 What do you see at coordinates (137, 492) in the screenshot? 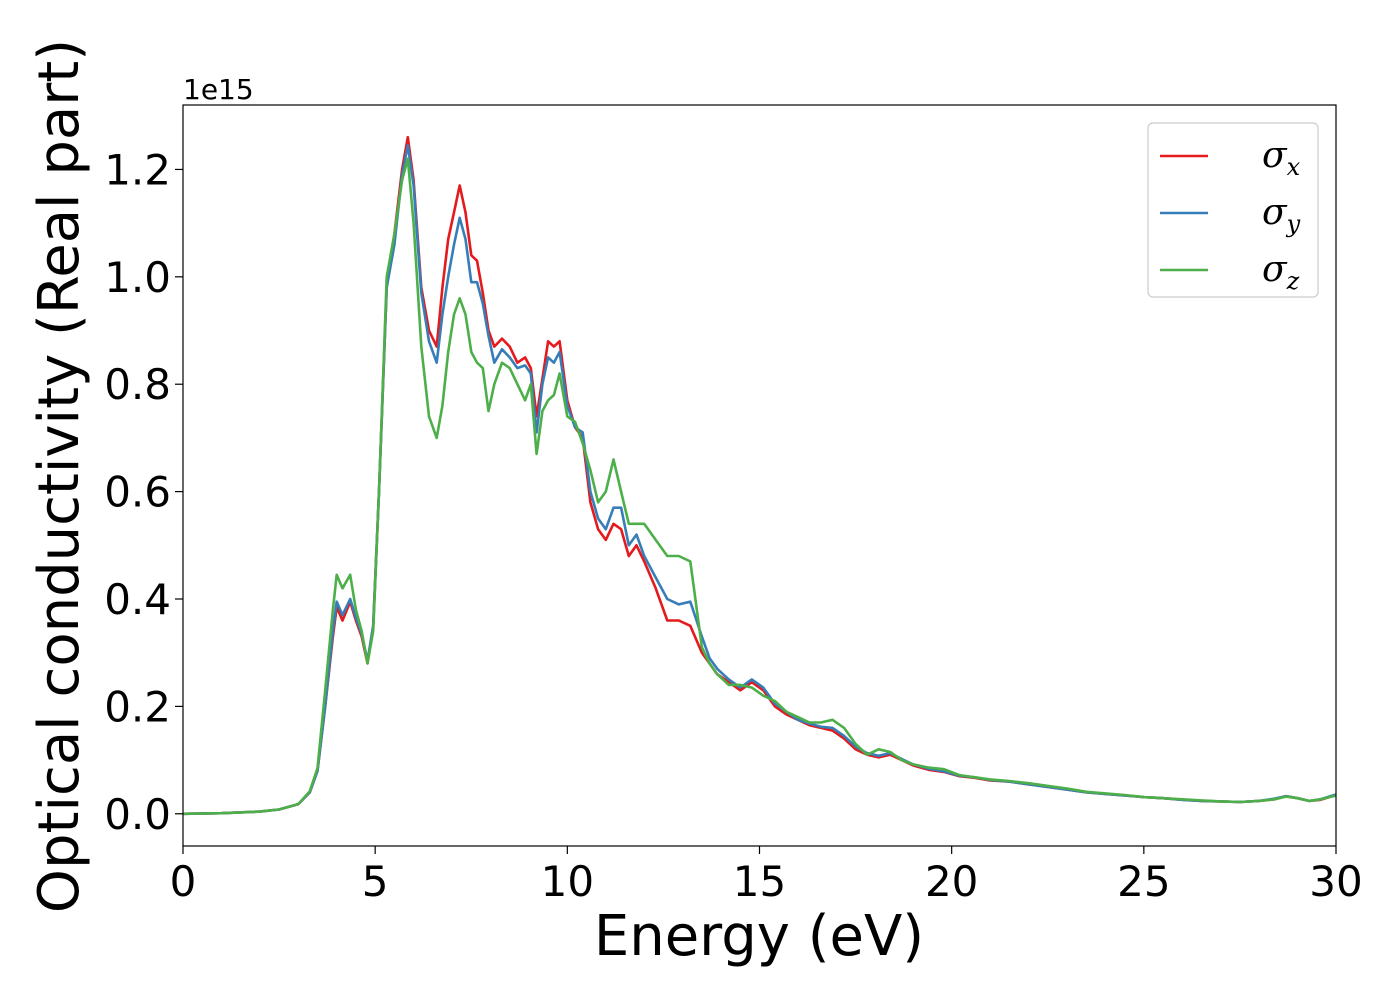
I see `y-tick-label: 0.6` at bounding box center [137, 492].